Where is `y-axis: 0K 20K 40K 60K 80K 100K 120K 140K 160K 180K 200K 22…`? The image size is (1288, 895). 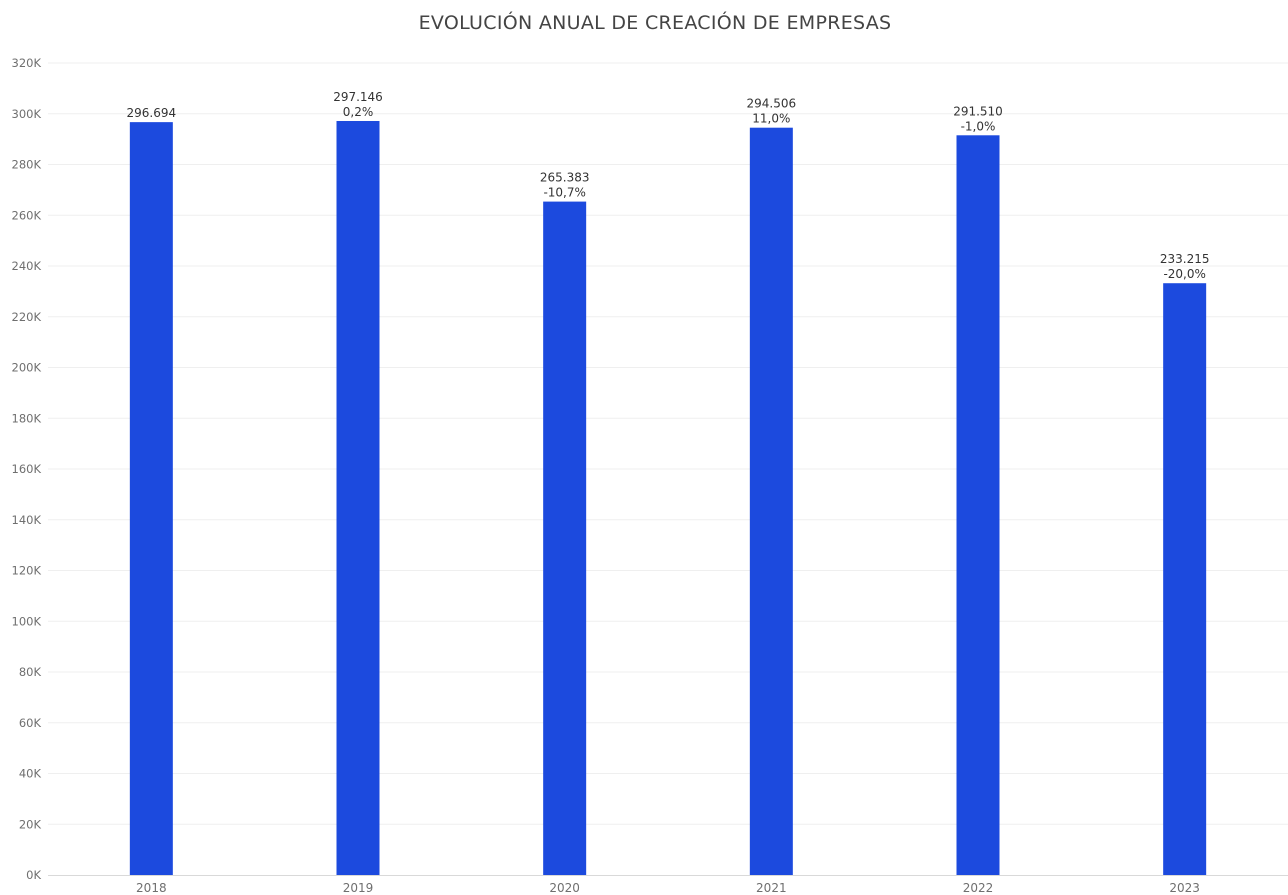 y-axis: 0K 20K 40K 60K 80K 100K 120K 140K 160K 180K 200K 22… is located at coordinates (27, 469).